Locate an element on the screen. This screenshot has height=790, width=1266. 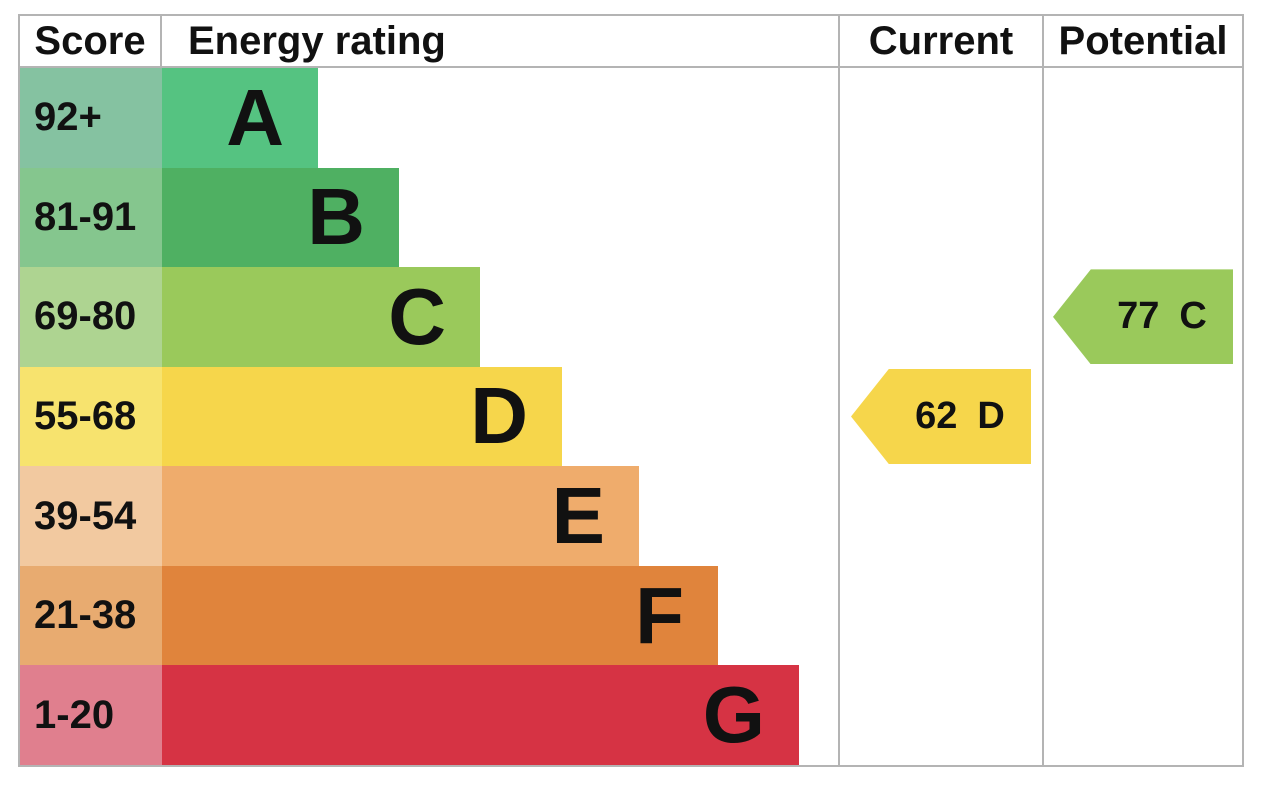
score-range-label: 69-80 is located at coordinates (85, 316).